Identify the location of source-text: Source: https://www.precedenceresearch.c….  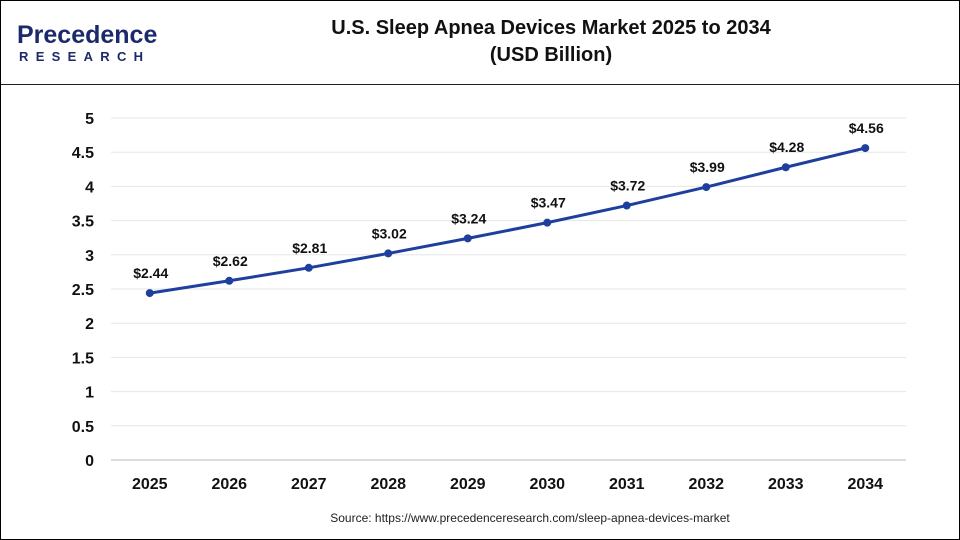
(530, 518).